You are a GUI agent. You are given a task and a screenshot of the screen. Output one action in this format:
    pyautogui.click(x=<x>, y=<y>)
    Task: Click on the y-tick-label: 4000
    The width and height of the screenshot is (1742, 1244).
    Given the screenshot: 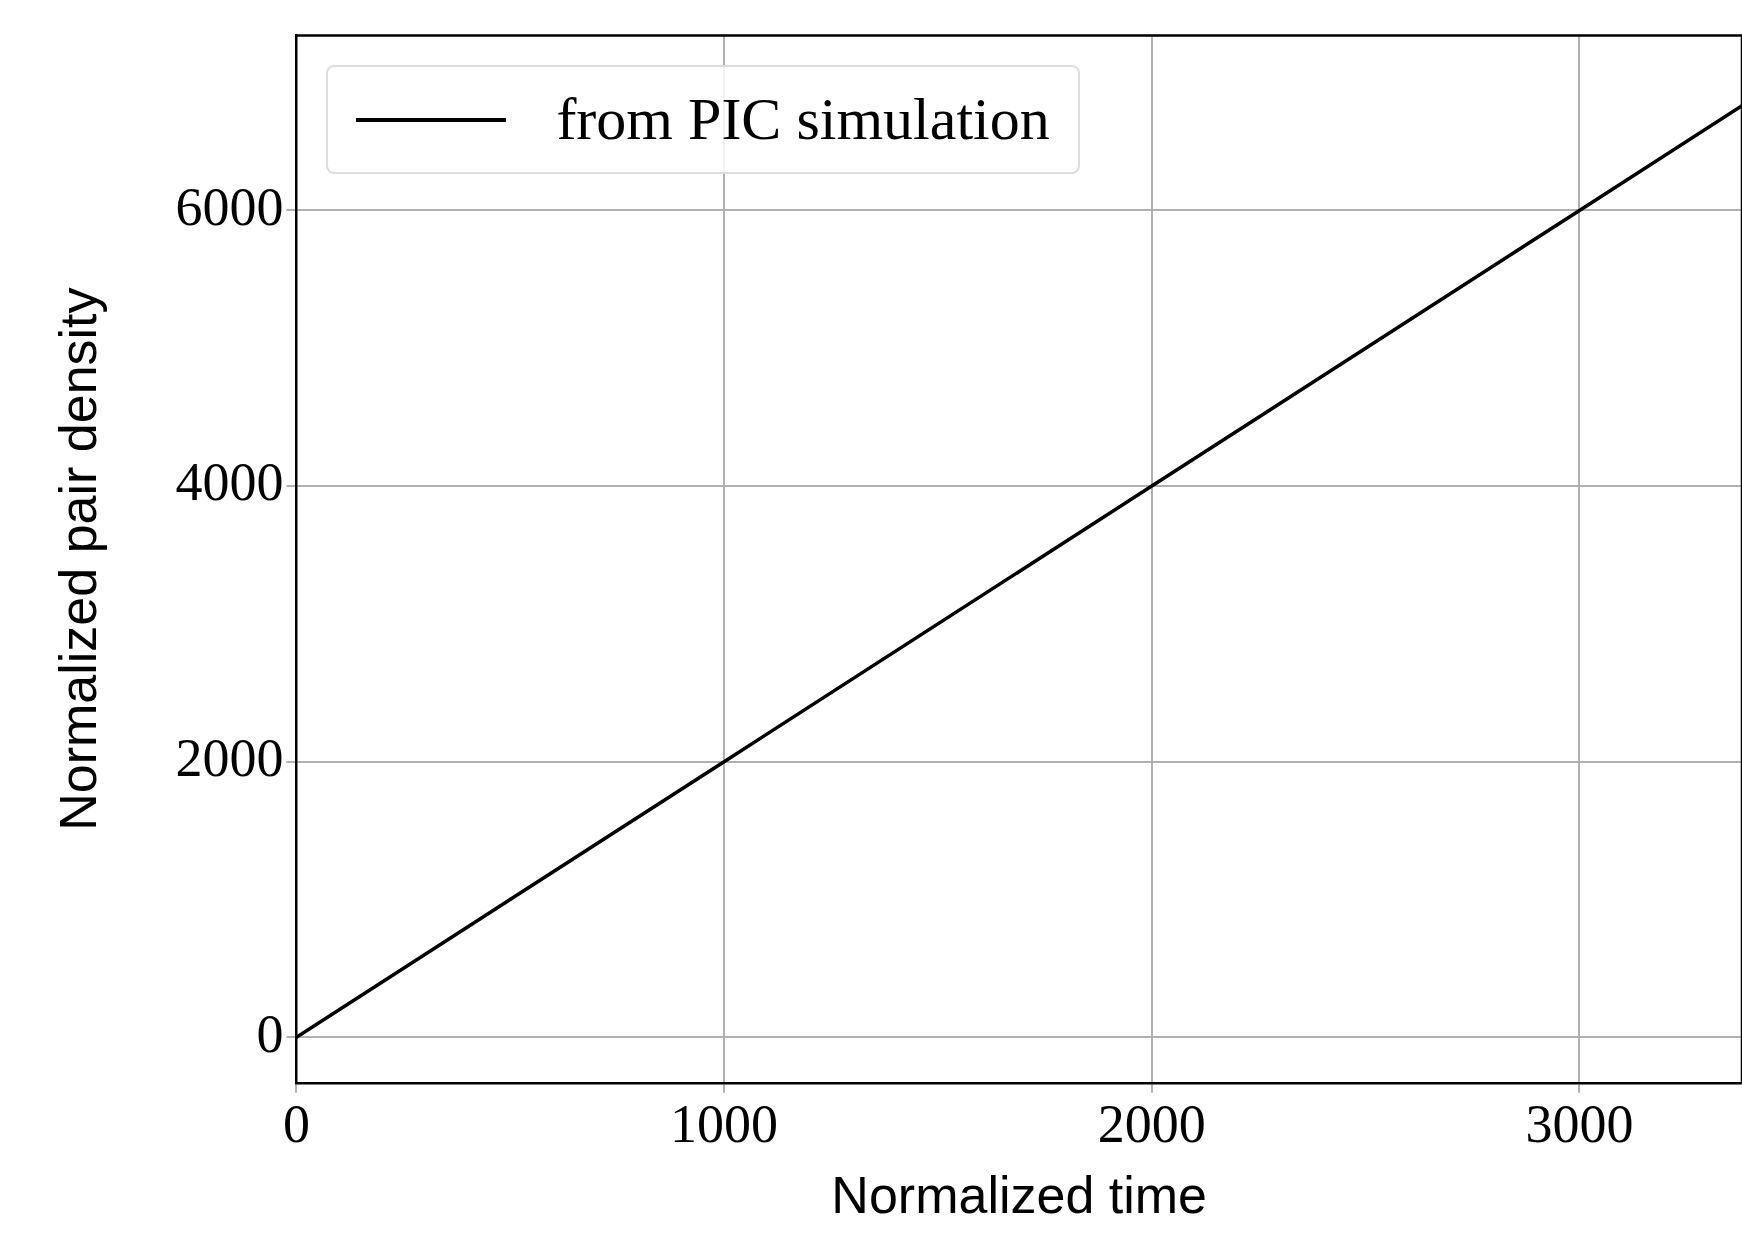 What is the action you would take?
    pyautogui.click(x=229, y=482)
    